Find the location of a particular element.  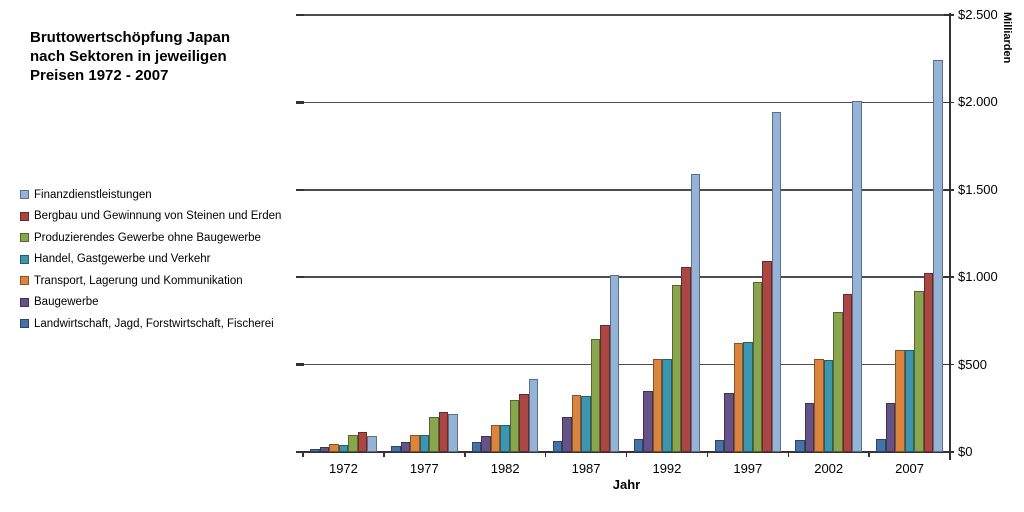

x-tick-label: 1997 is located at coordinates (748, 468).